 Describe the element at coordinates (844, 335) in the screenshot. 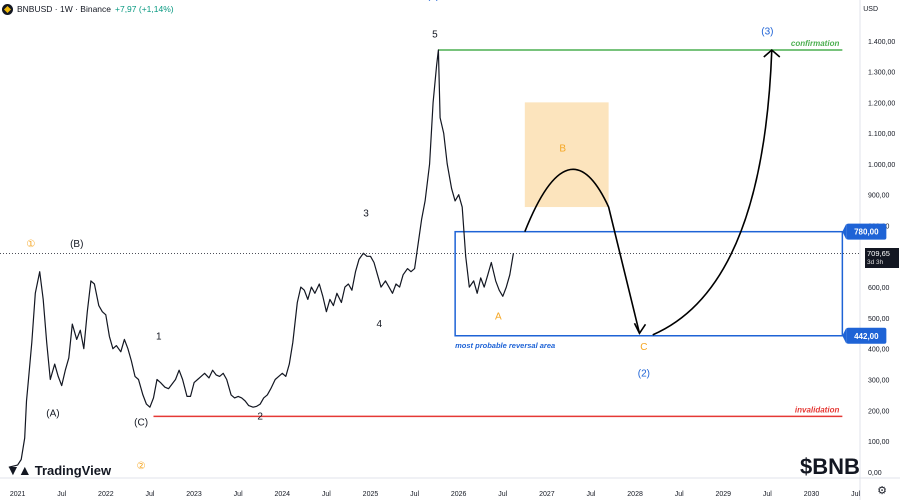

I see `reversal-zone-bottom-label-pointer` at that location.